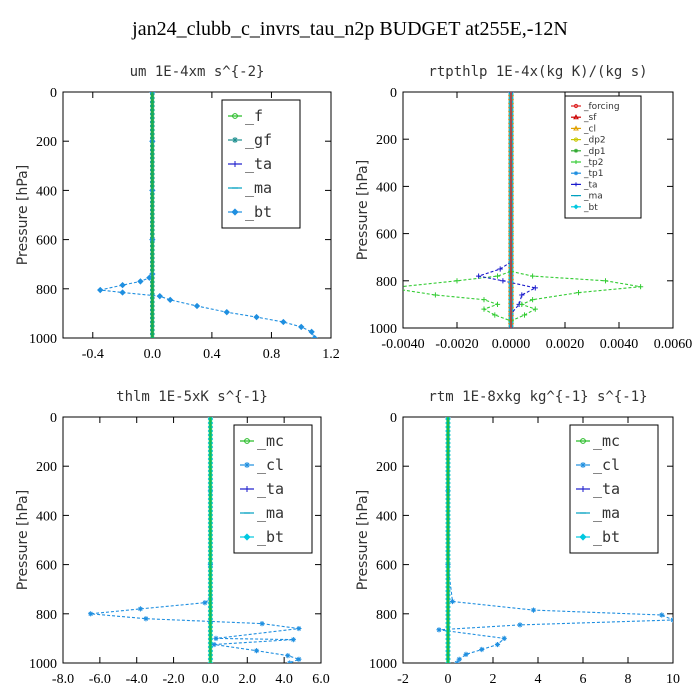 The height and width of the screenshot is (700, 700). What do you see at coordinates (100, 679) in the screenshot?
I see `x-tick-label: -6.0` at bounding box center [100, 679].